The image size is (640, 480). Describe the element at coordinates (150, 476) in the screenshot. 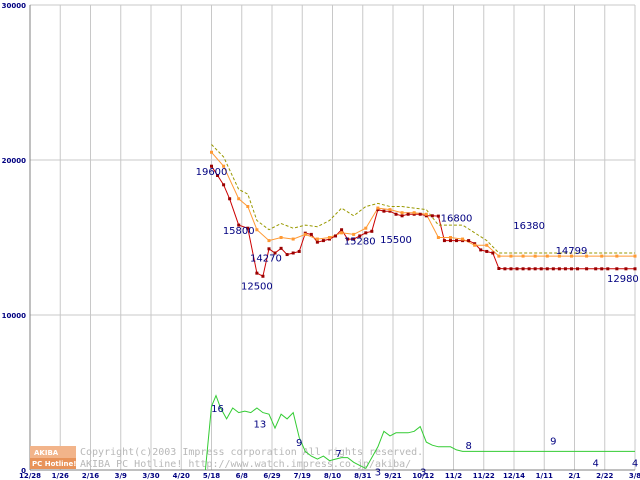

I see `x-tick-label: 3/30` at that location.